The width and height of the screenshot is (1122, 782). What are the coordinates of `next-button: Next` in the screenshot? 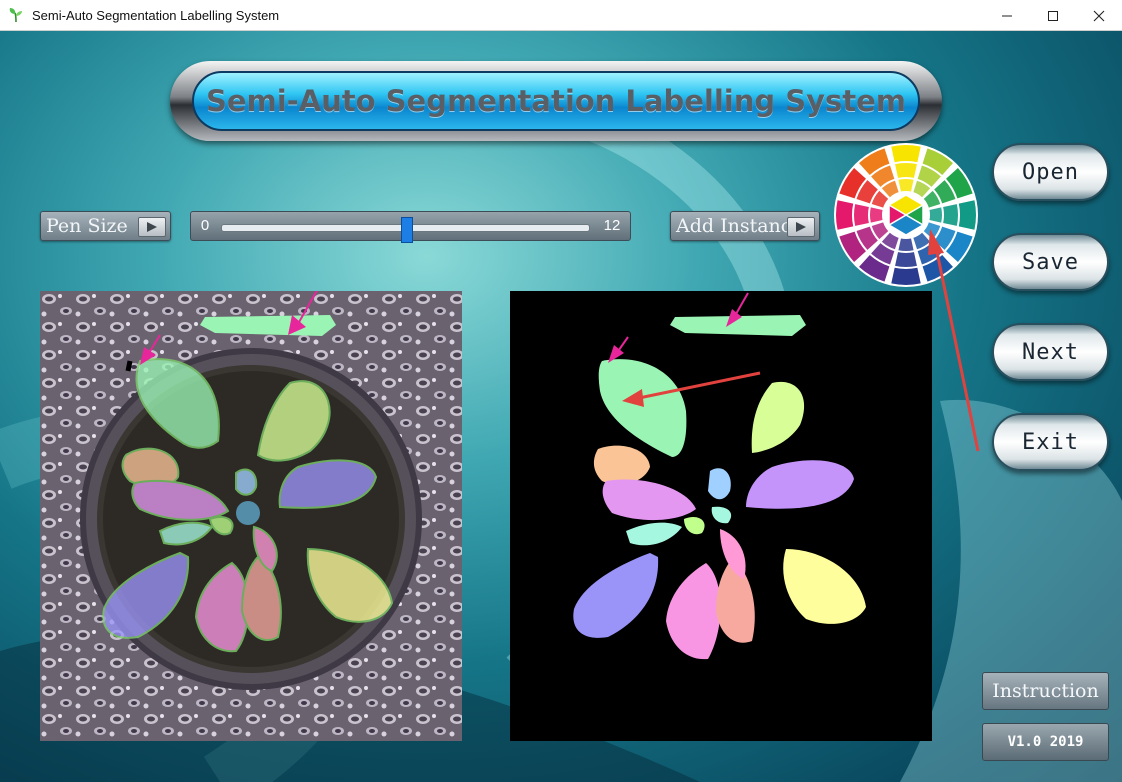 It's located at (1050, 352).